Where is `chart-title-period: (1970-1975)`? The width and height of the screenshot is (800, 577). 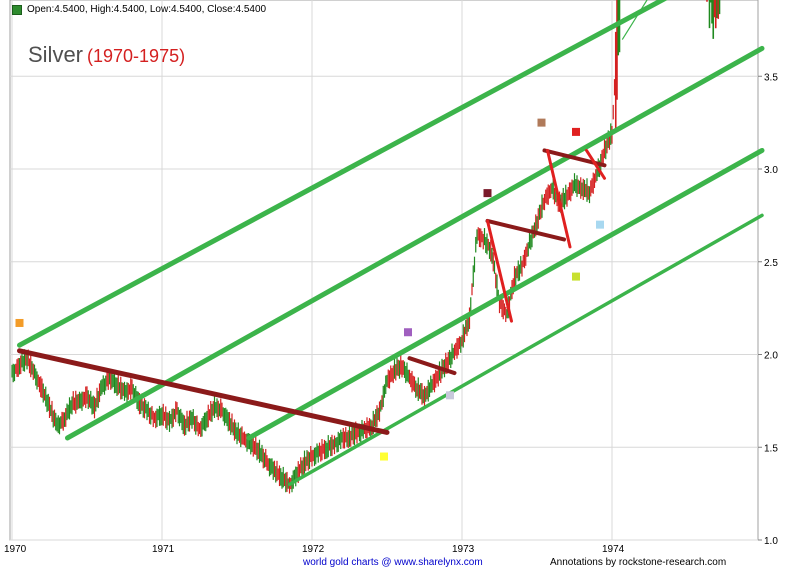 chart-title-period: (1970-1975) is located at coordinates (136, 56).